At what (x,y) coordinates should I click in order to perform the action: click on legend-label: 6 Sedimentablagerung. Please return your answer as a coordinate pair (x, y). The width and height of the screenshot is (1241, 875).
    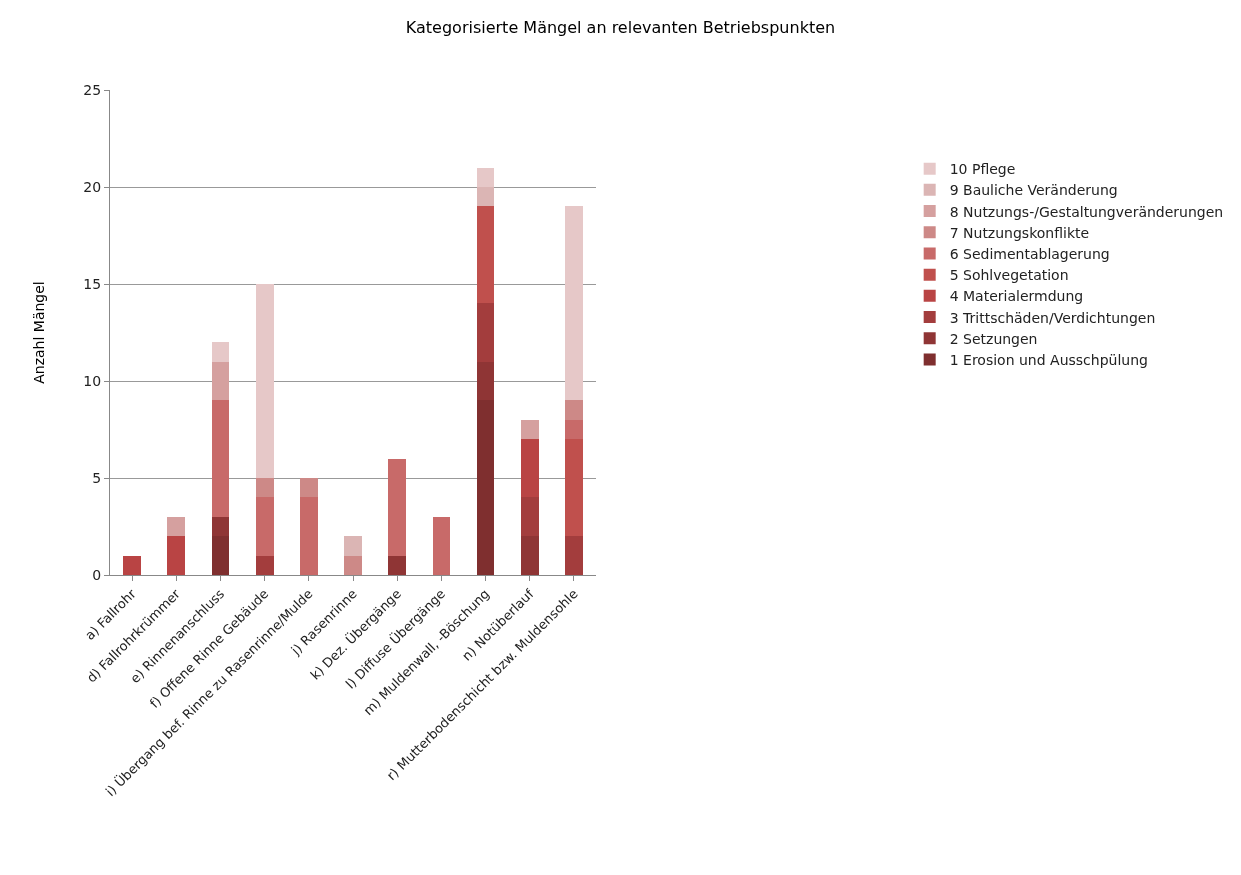
    Looking at the image, I should click on (1029, 253).